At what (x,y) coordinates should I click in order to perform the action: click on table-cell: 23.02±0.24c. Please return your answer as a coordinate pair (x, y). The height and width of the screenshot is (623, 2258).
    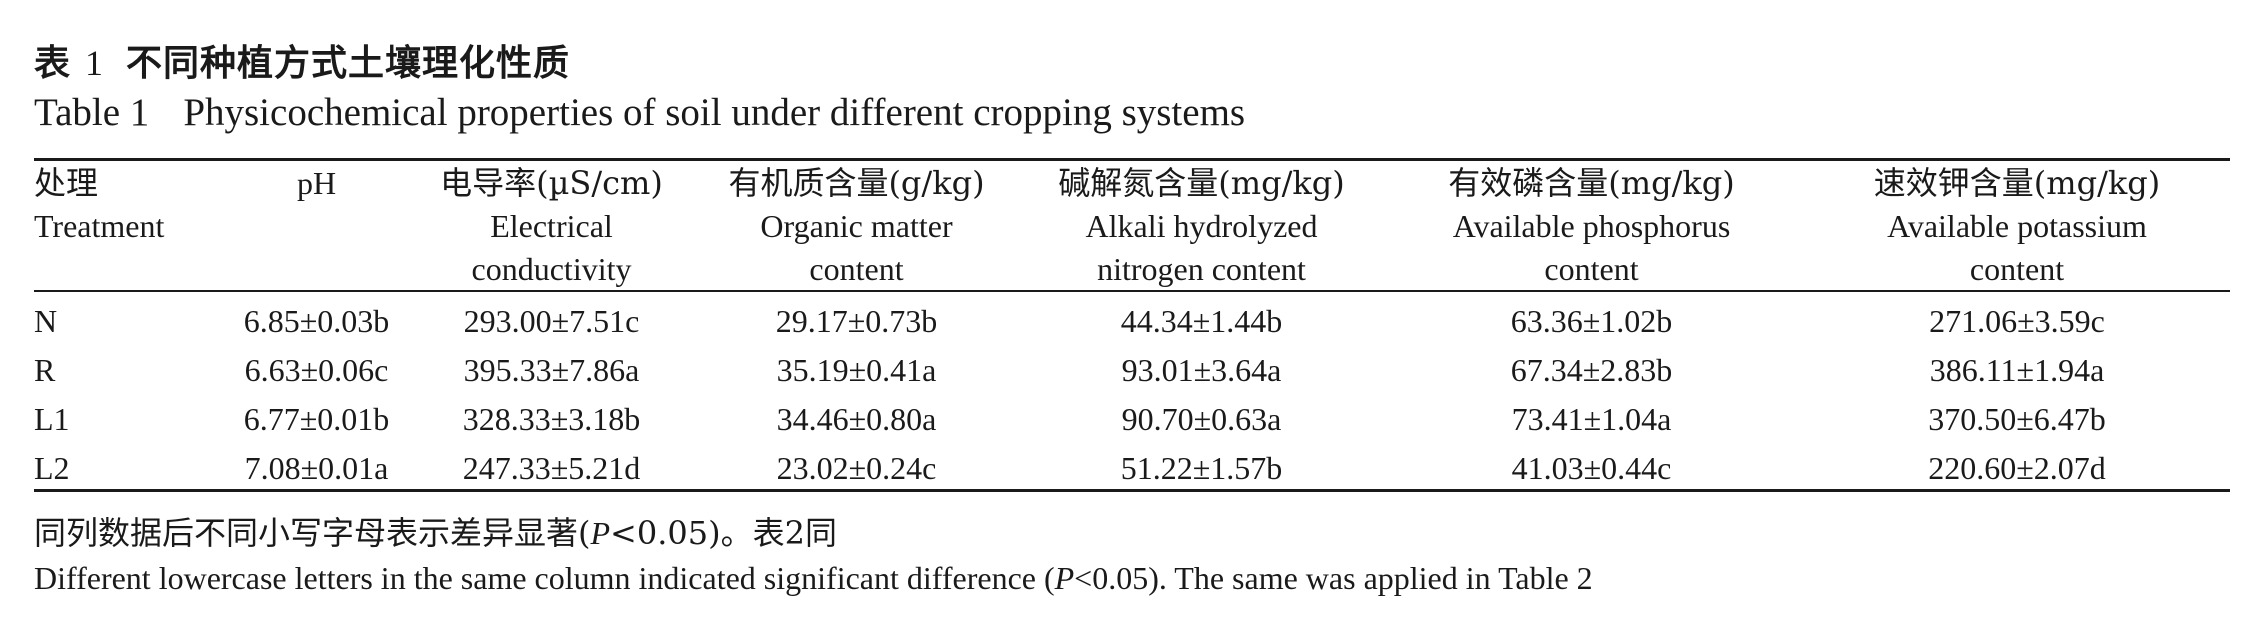
    Looking at the image, I should click on (856, 468).